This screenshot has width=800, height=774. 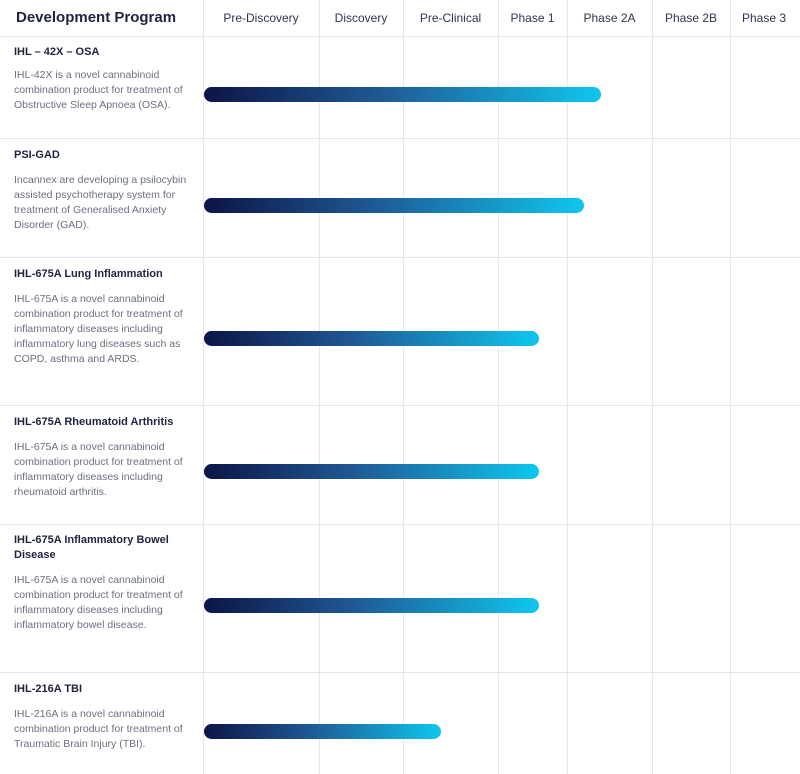 What do you see at coordinates (532, 18) in the screenshot?
I see `phase-header-phase-1: Phase 1` at bounding box center [532, 18].